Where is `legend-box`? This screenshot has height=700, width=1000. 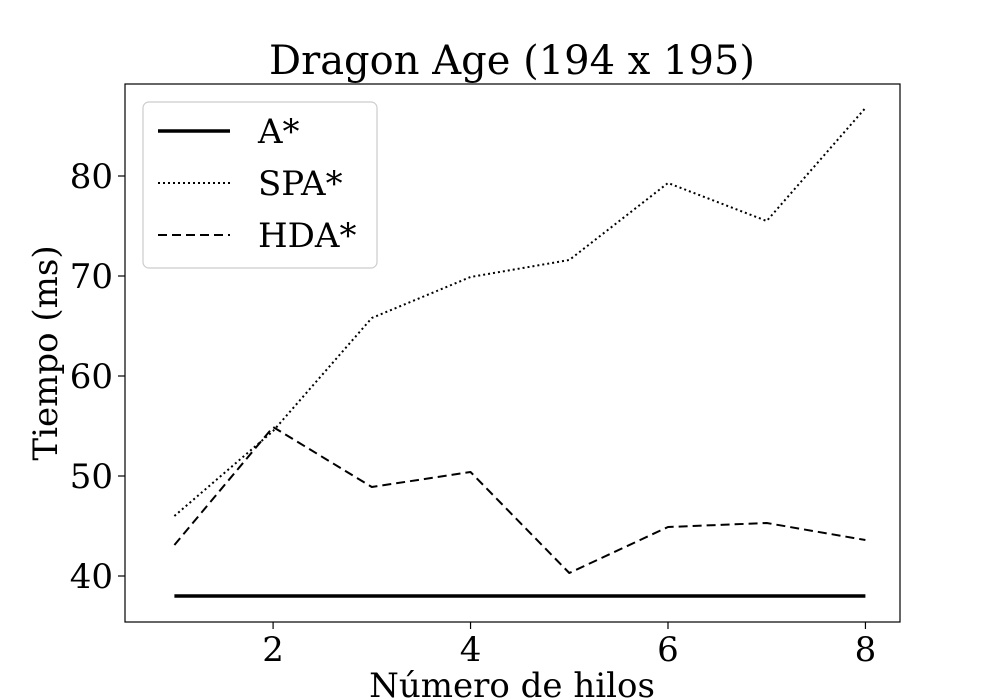 legend-box is located at coordinates (260, 185).